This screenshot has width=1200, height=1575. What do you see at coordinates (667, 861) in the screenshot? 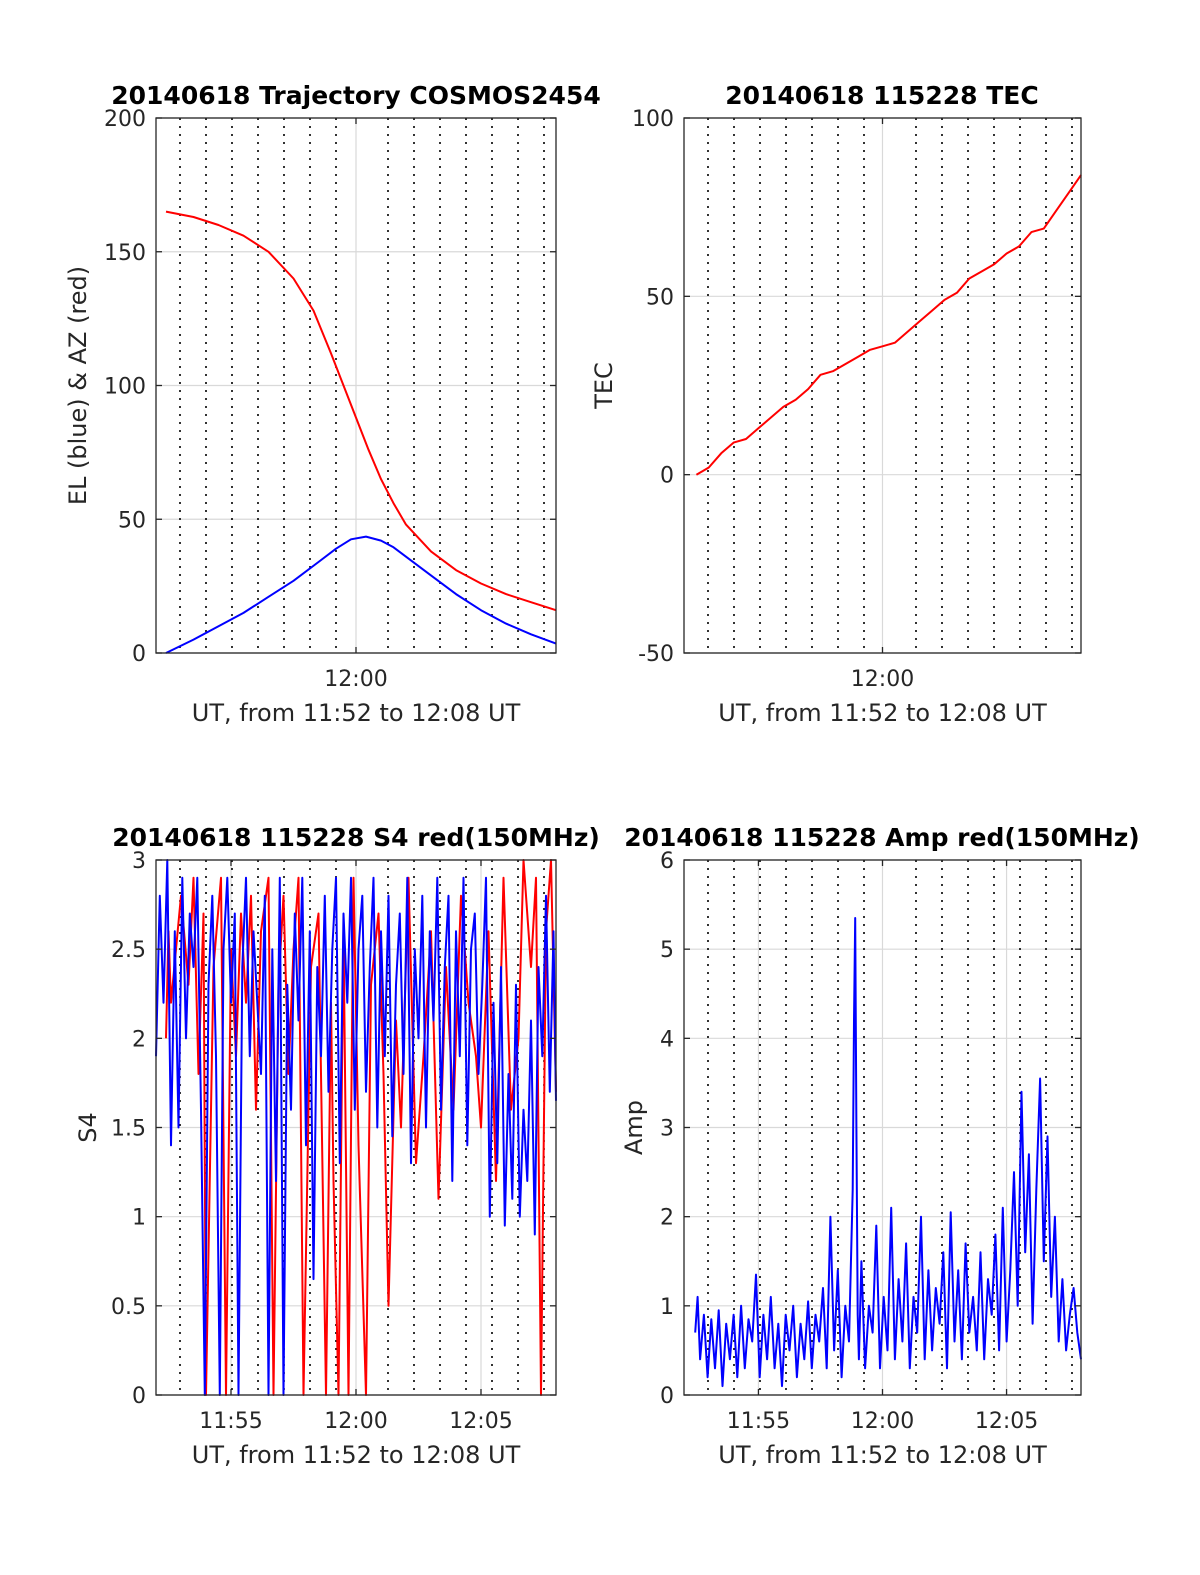
I see `y-tick-label: 6` at bounding box center [667, 861].